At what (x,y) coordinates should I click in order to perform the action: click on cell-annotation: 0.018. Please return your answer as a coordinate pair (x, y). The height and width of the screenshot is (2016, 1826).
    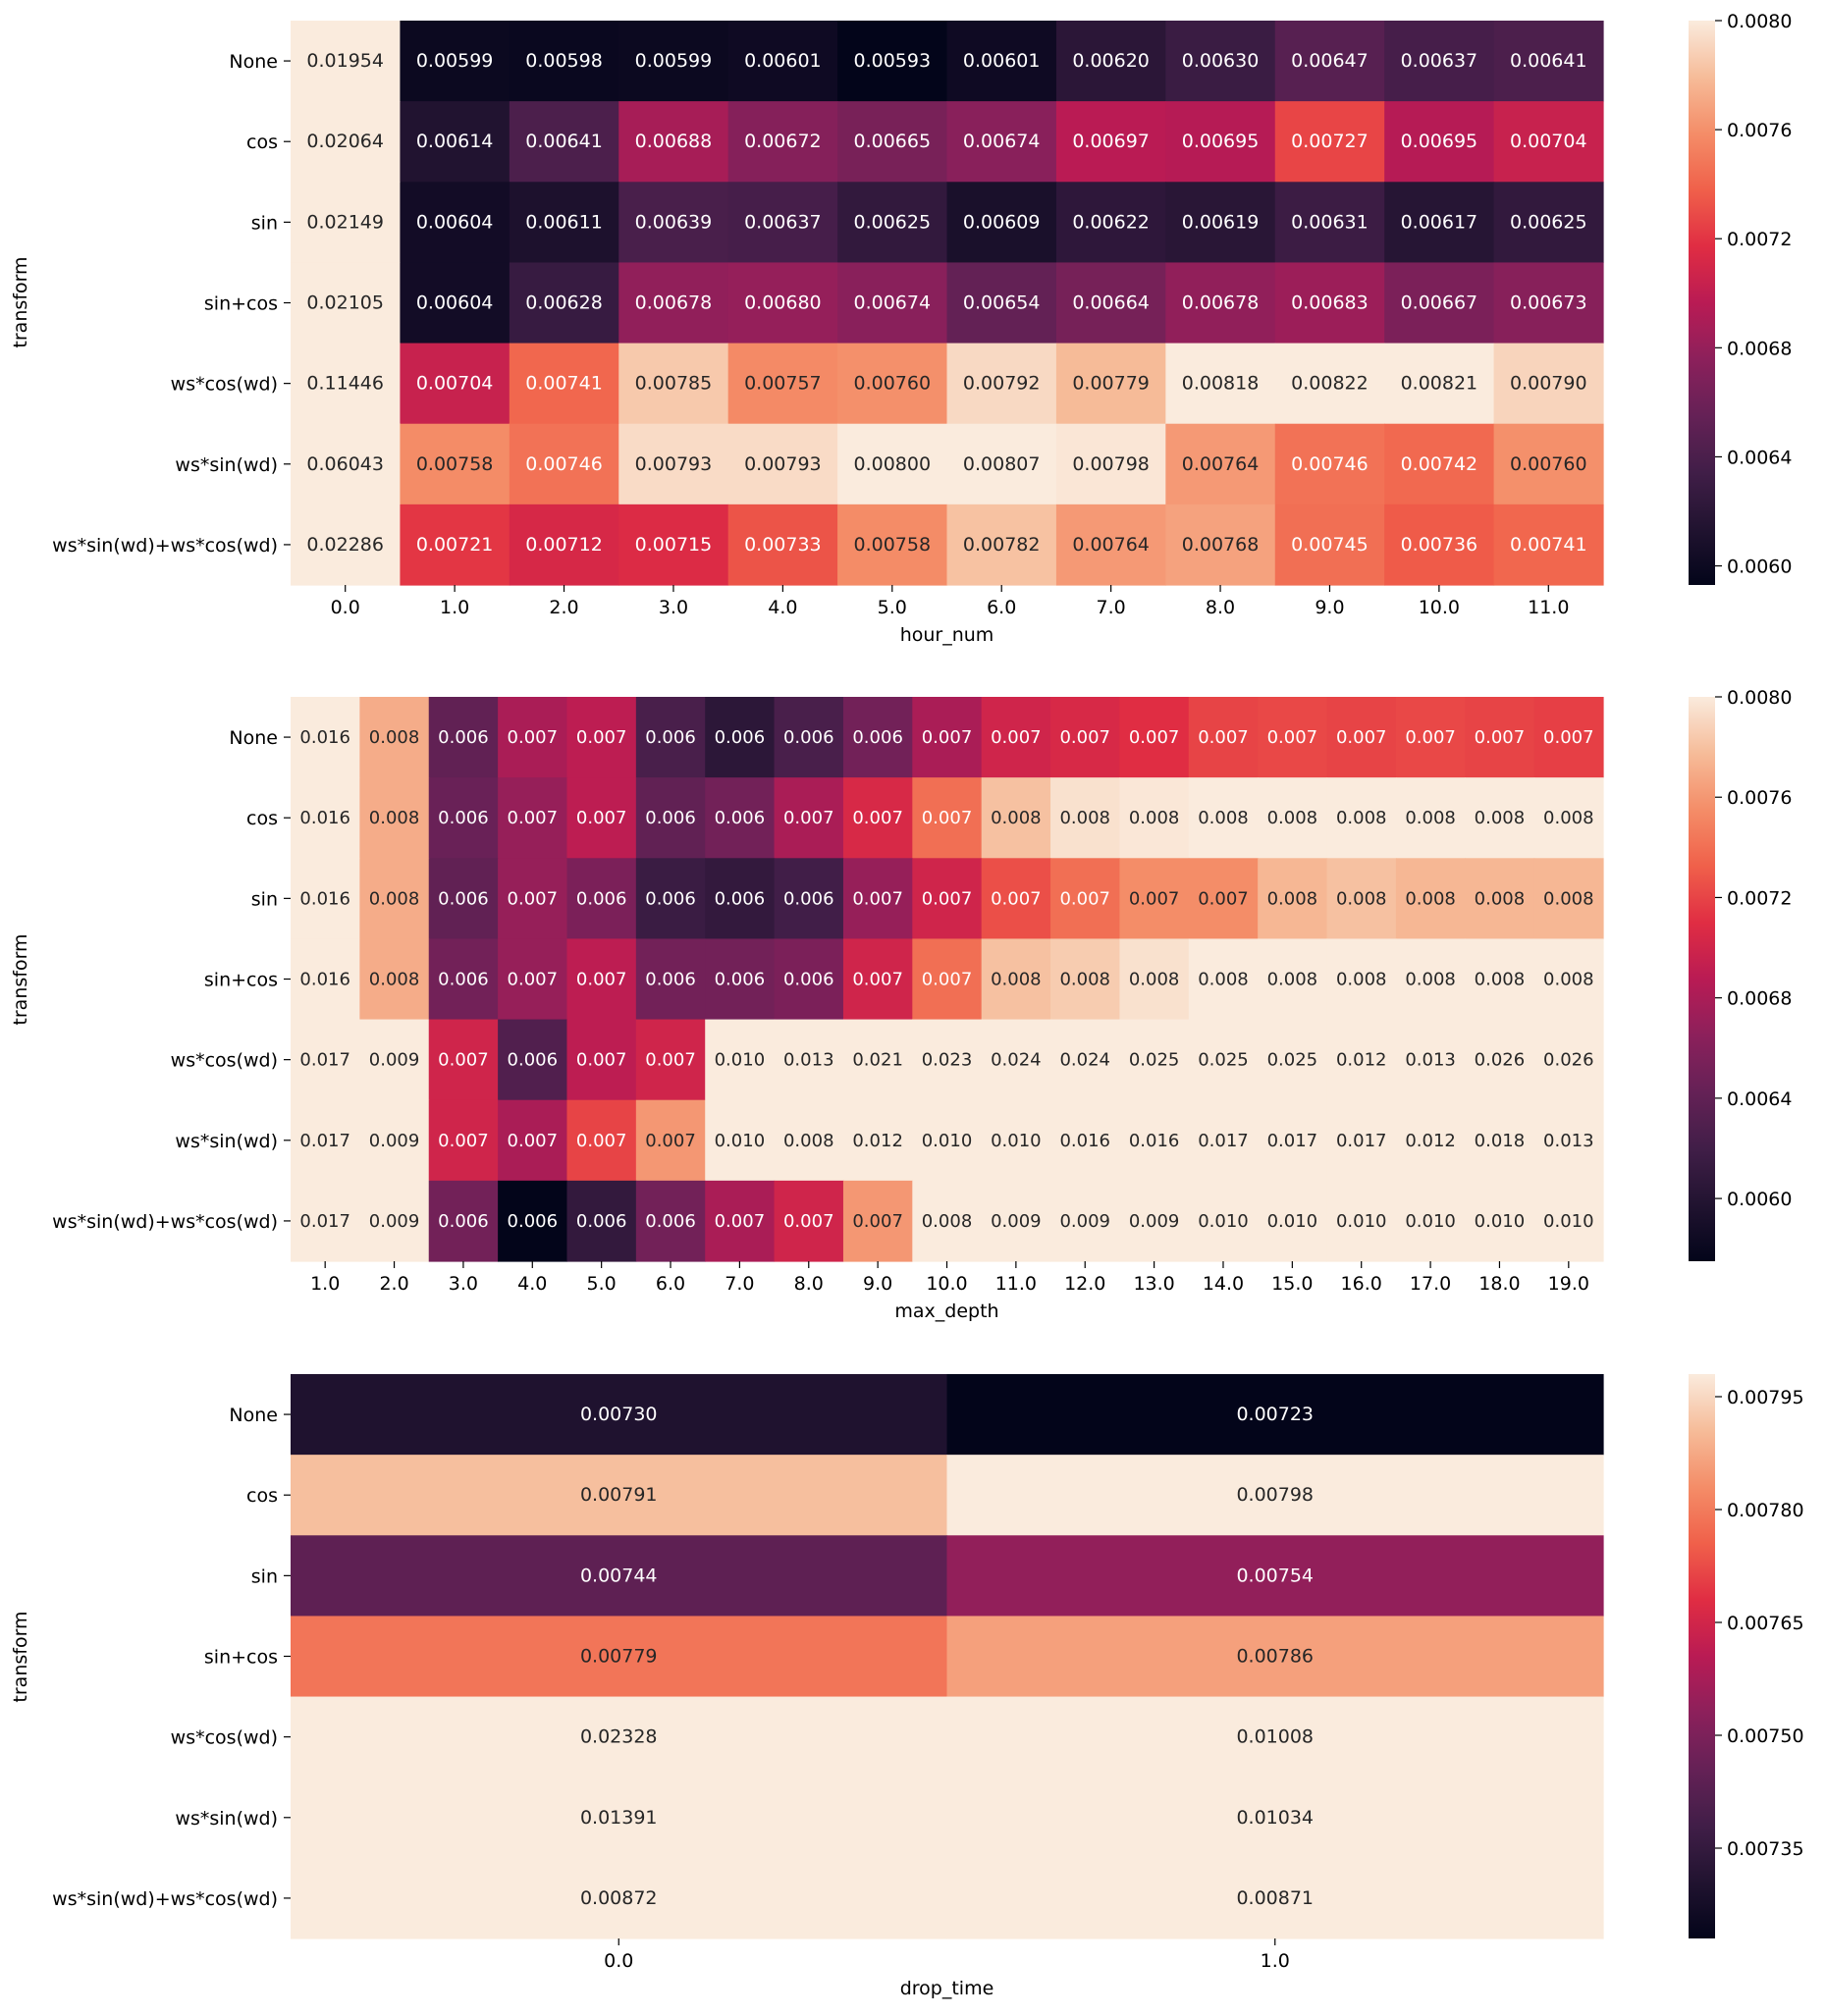
    Looking at the image, I should click on (1500, 1141).